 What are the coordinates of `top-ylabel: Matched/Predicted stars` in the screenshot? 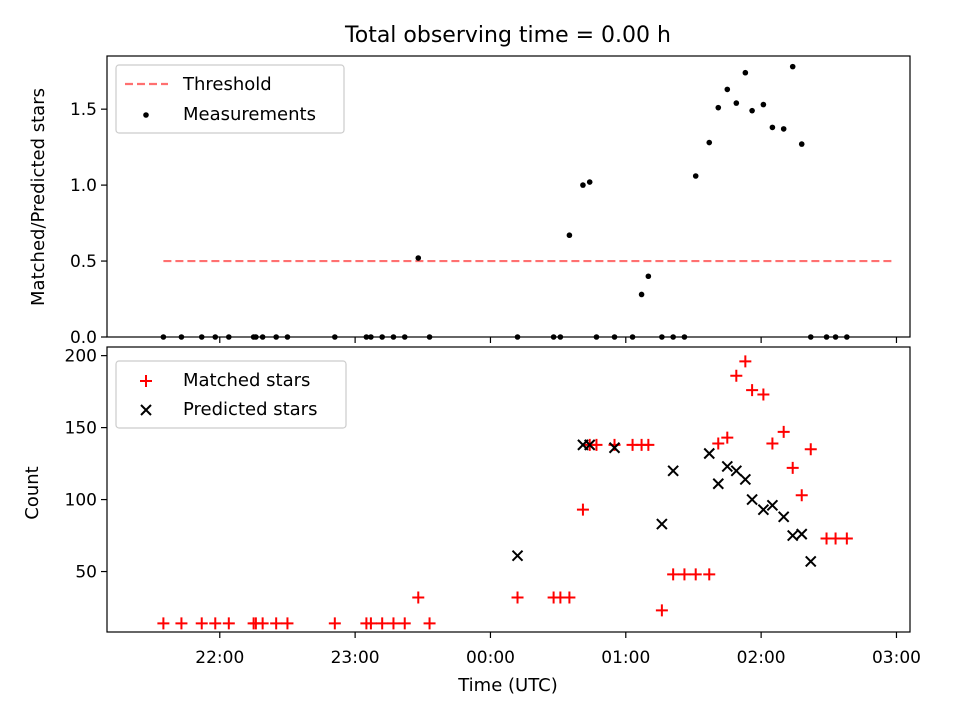 It's located at (38, 197).